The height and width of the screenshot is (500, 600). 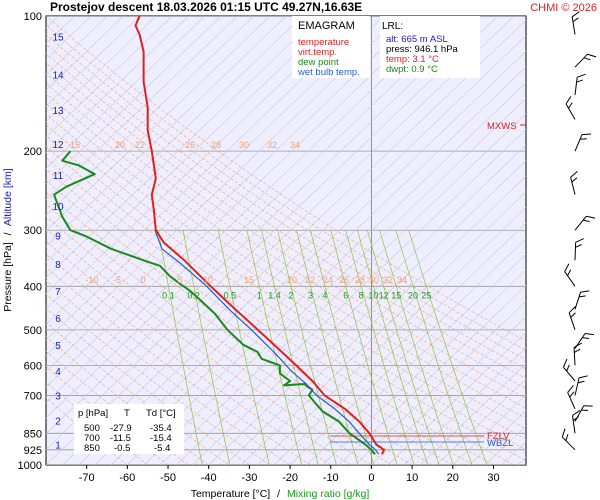 What do you see at coordinates (230, 295) in the screenshot?
I see `mixing-ratio-label: 0.5` at bounding box center [230, 295].